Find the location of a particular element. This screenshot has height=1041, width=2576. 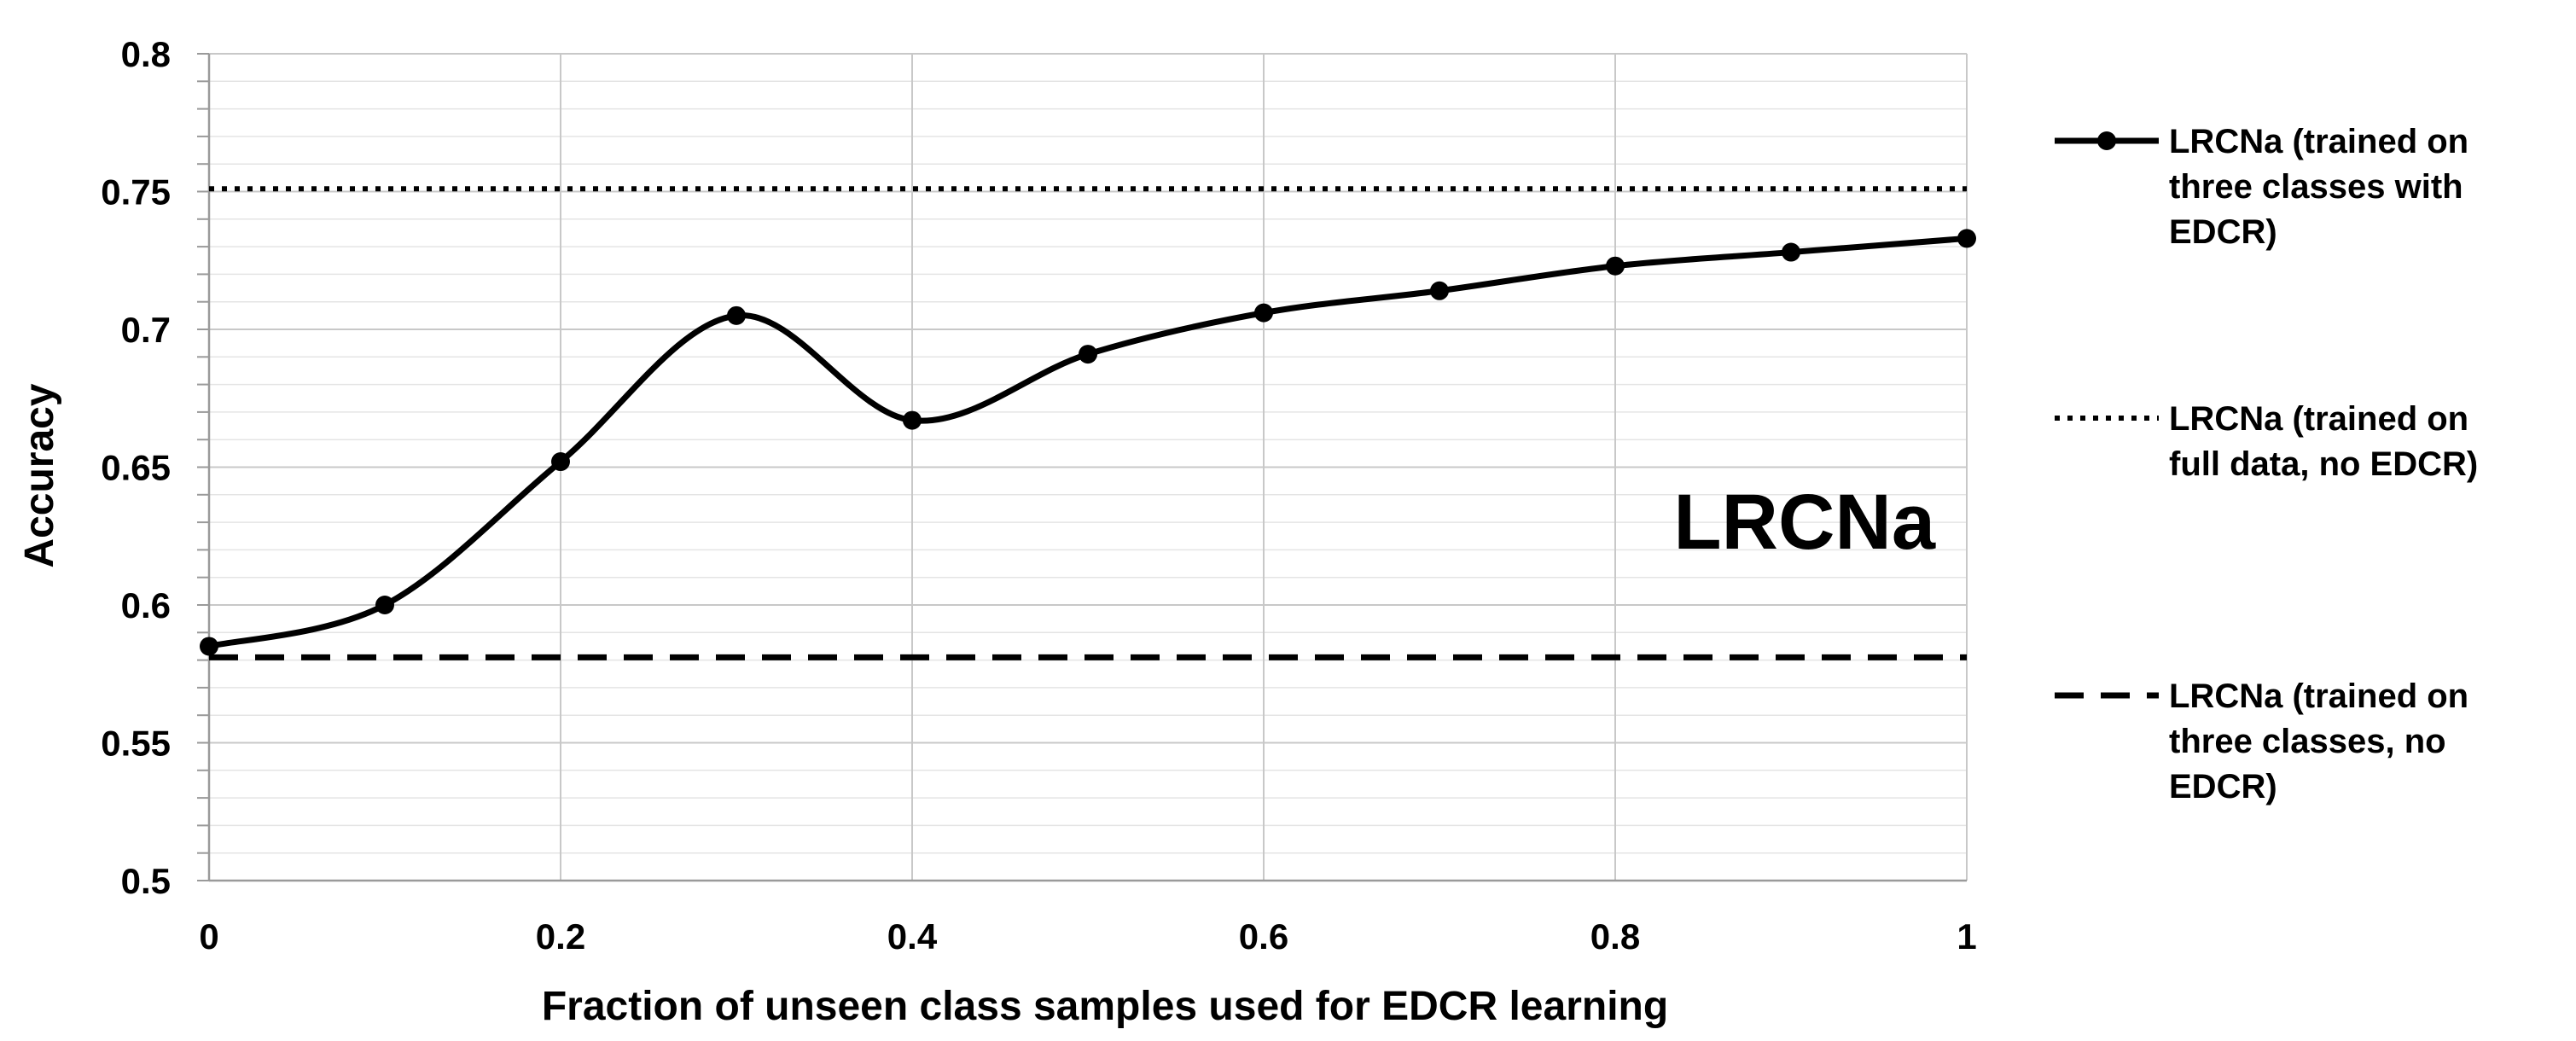

x-tick-label: 0.4 is located at coordinates (912, 936).